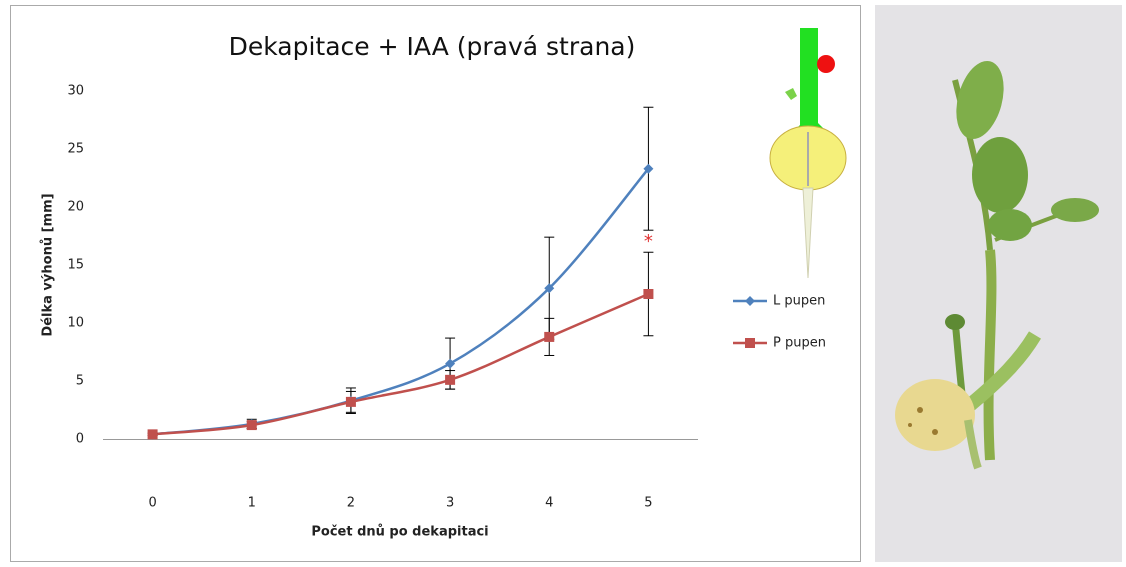 Image resolution: width=1126 pixels, height=567 pixels. What do you see at coordinates (75, 265) in the screenshot?
I see `y-tick-label: 15` at bounding box center [75, 265].